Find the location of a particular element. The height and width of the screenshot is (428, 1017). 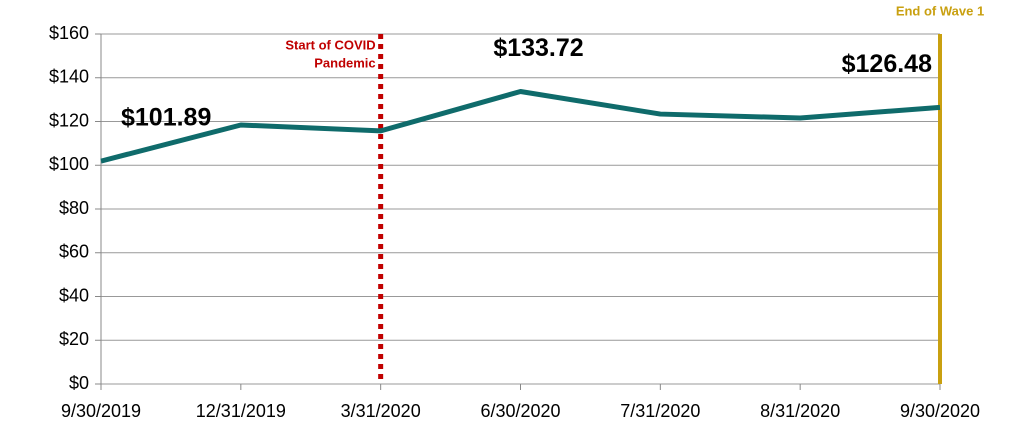

data-label: $126.48 is located at coordinates (887, 64).